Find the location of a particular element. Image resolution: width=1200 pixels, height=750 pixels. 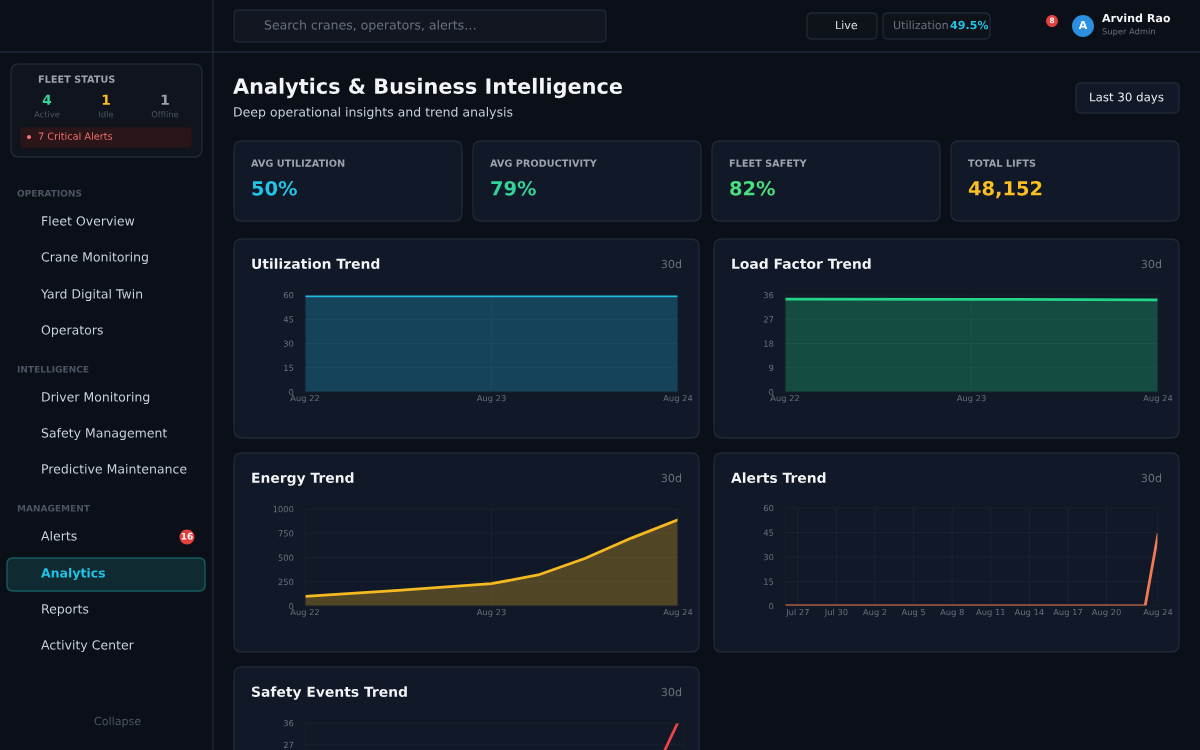

x-tick-label: Jul 27 is located at coordinates (797, 612).